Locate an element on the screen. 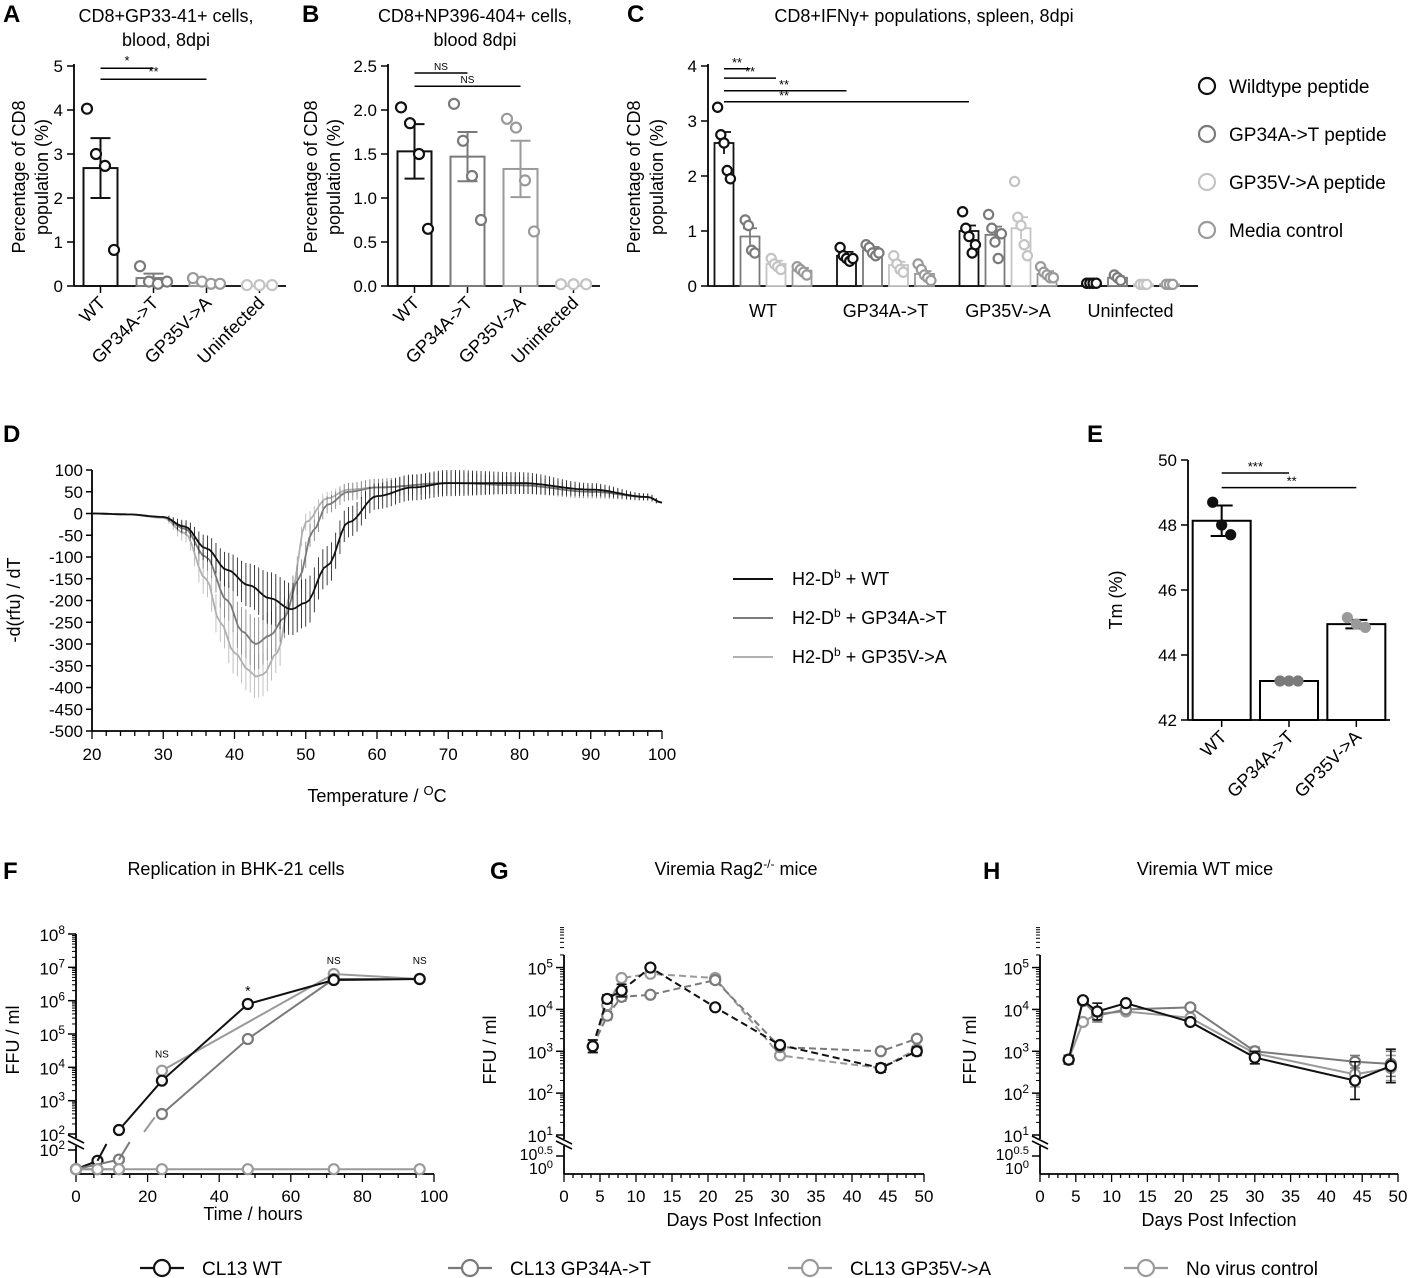 The width and height of the screenshot is (1409, 1278). x-tick-label: 45 is located at coordinates (888, 1196).